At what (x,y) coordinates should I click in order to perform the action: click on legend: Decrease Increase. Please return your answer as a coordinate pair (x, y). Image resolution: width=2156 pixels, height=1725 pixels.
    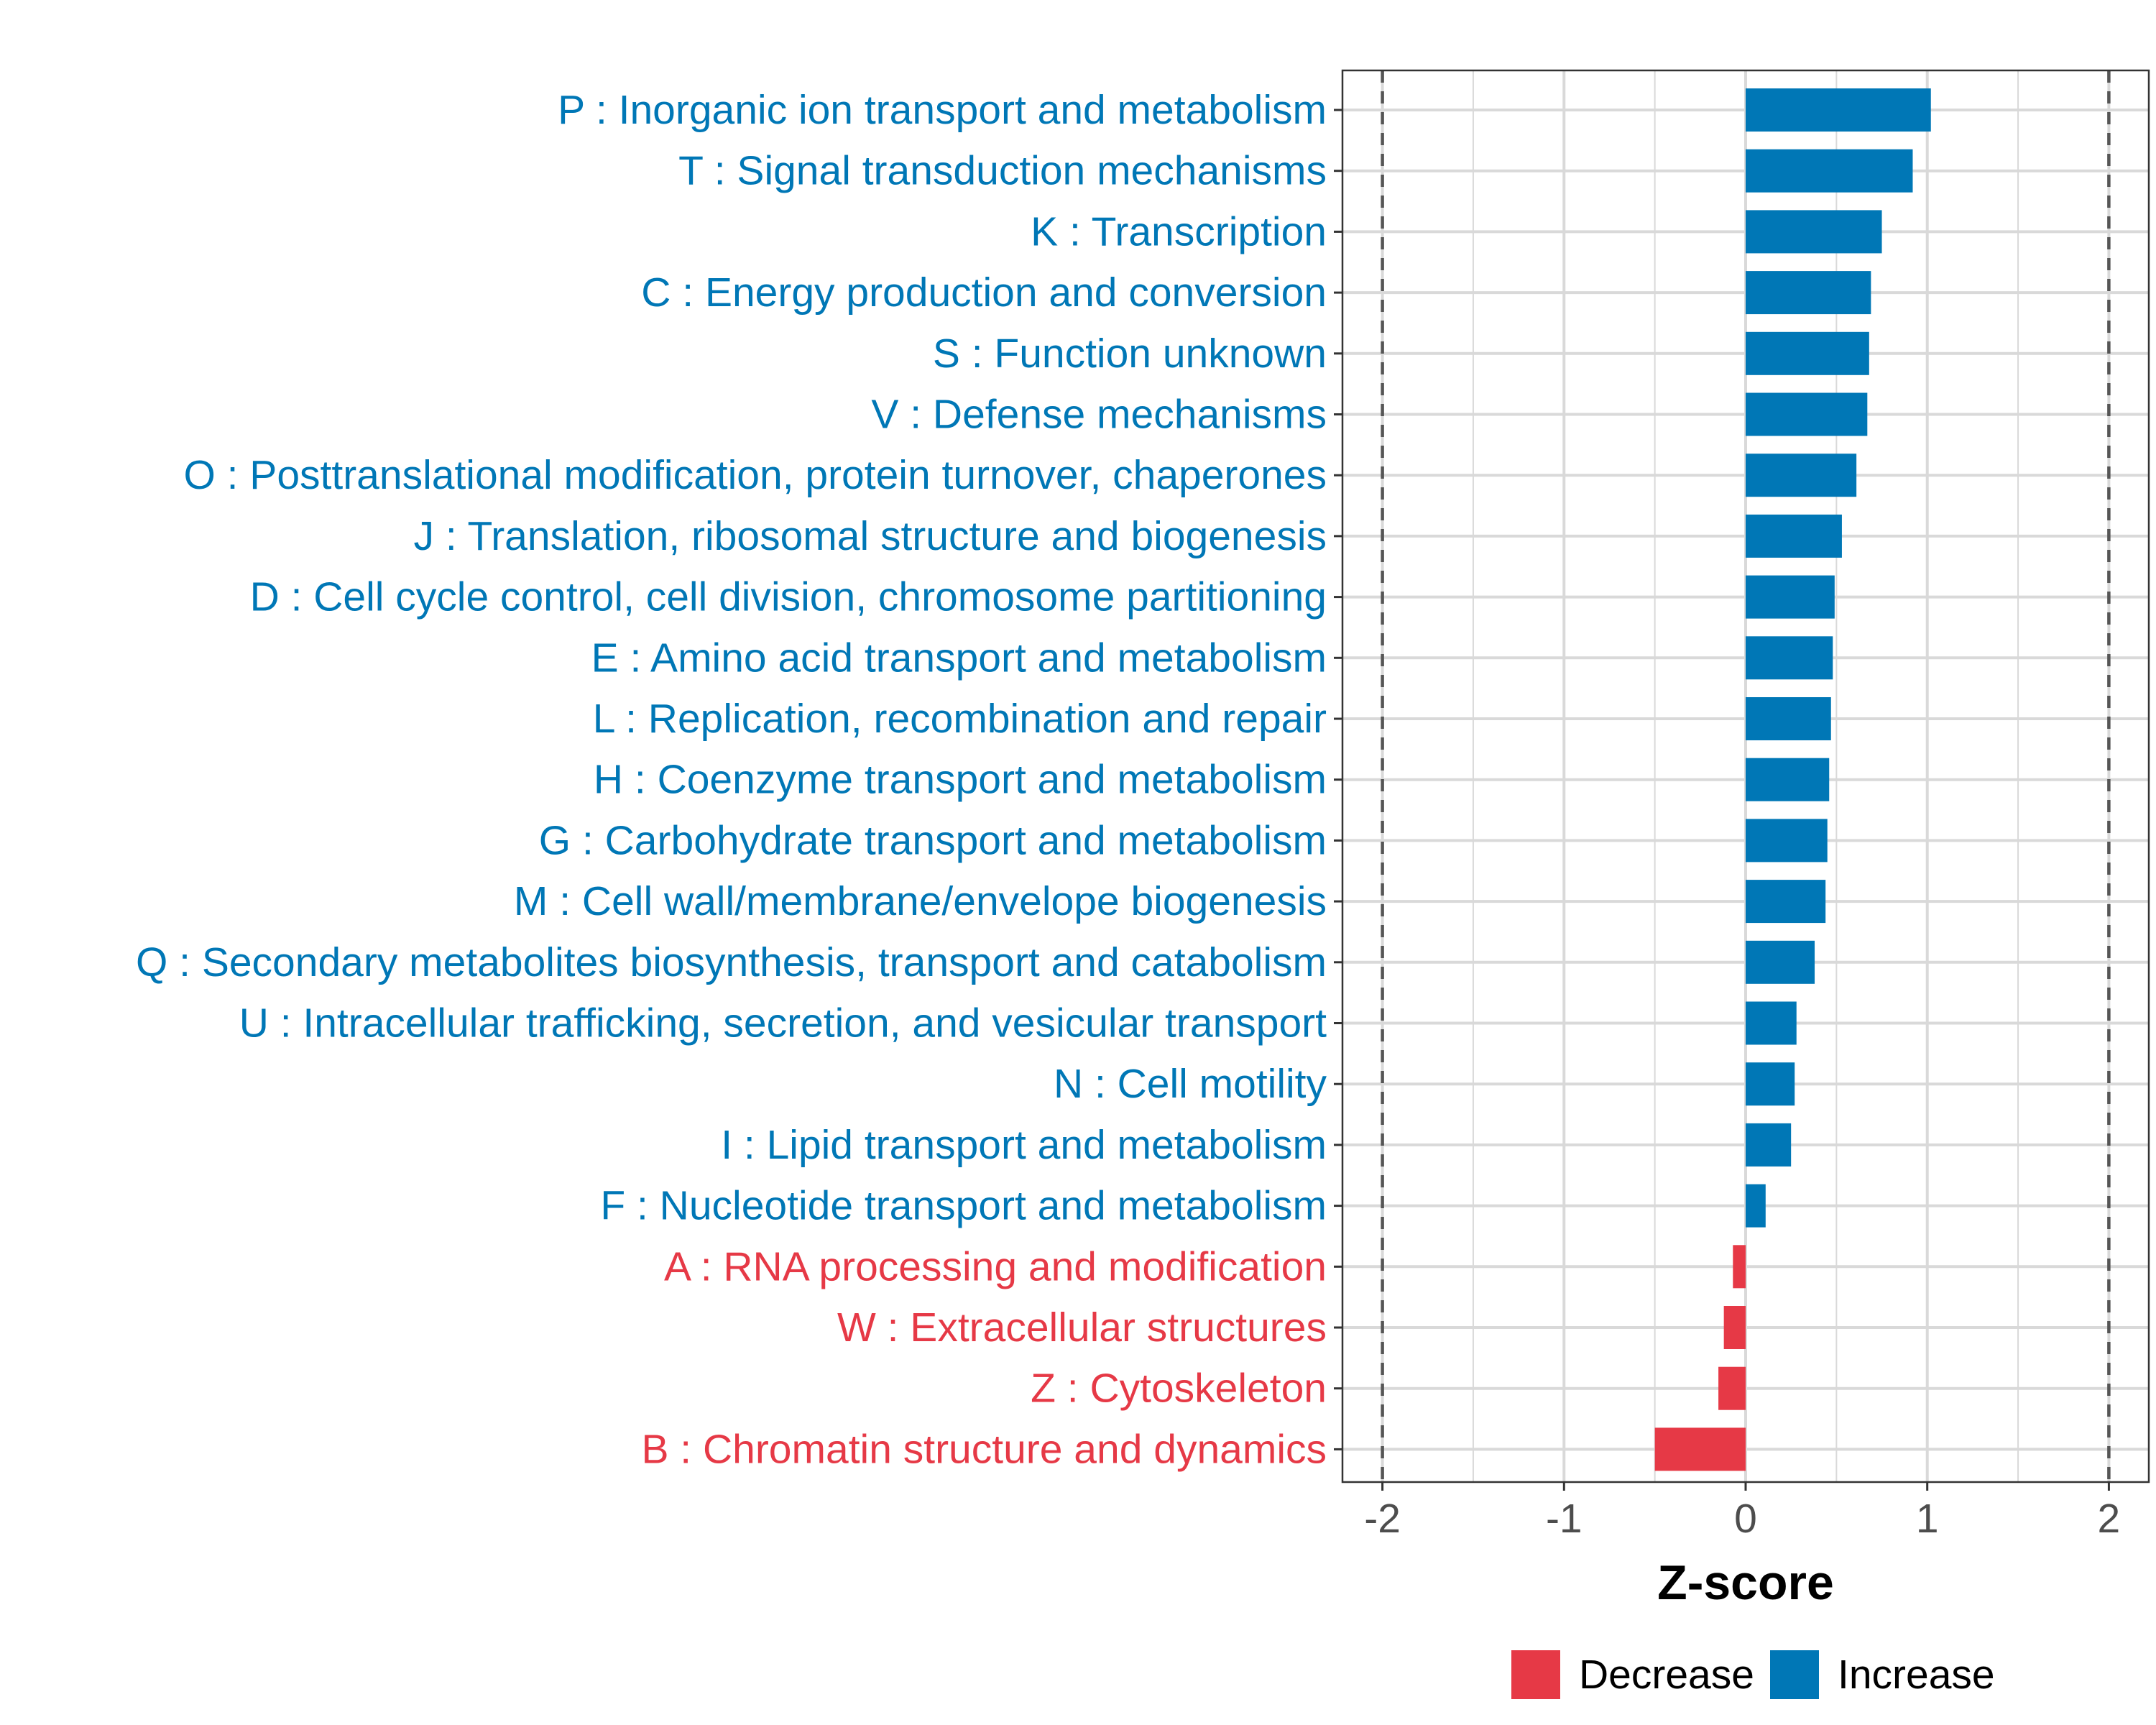
    Looking at the image, I should click on (1753, 1674).